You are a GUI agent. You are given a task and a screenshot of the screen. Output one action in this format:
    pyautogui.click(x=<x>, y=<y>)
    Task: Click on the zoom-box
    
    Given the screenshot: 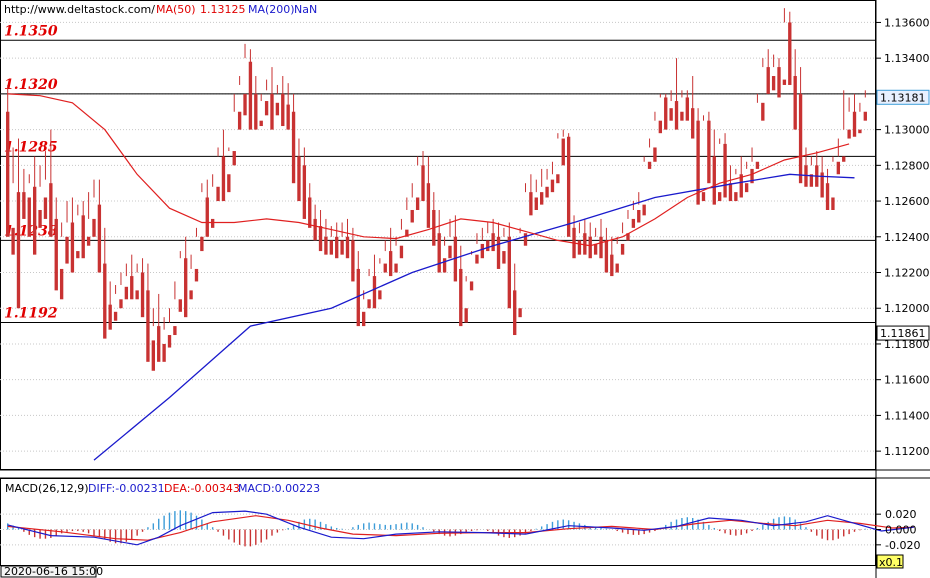 What is the action you would take?
    pyautogui.click(x=890, y=561)
    